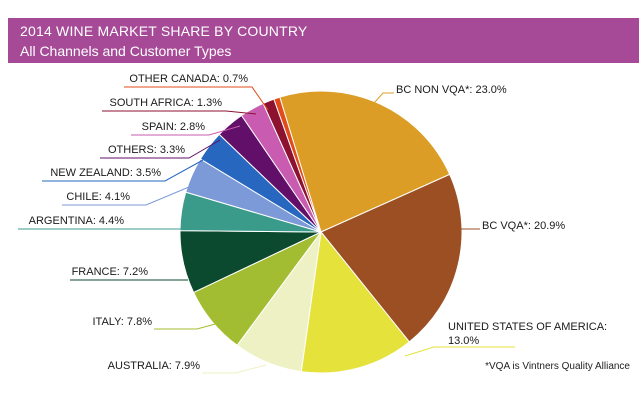 Image resolution: width=640 pixels, height=400 pixels. I want to click on slice-label-bc-vqa: BC VQA*: 20.9%, so click(523, 226).